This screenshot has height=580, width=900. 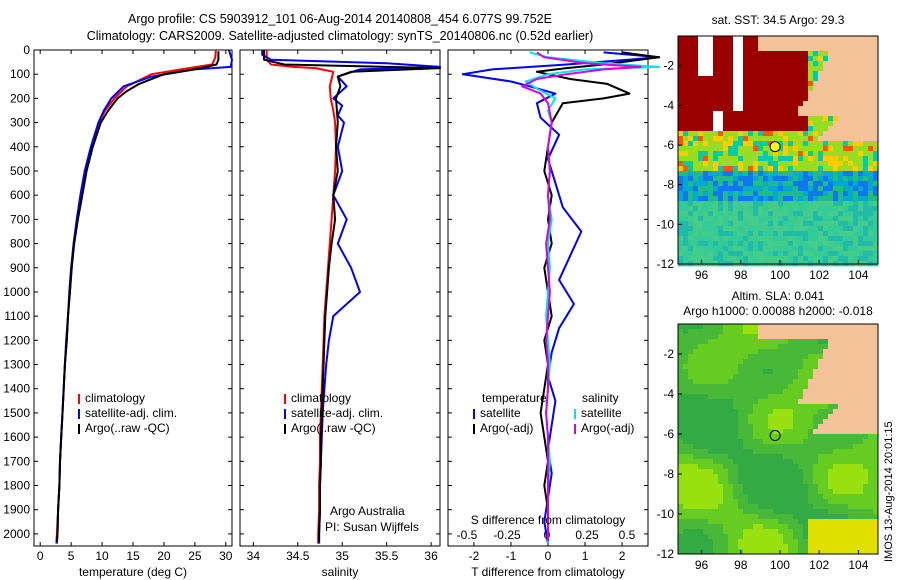 I want to click on map-y-tick-label: -2, so click(x=668, y=354).